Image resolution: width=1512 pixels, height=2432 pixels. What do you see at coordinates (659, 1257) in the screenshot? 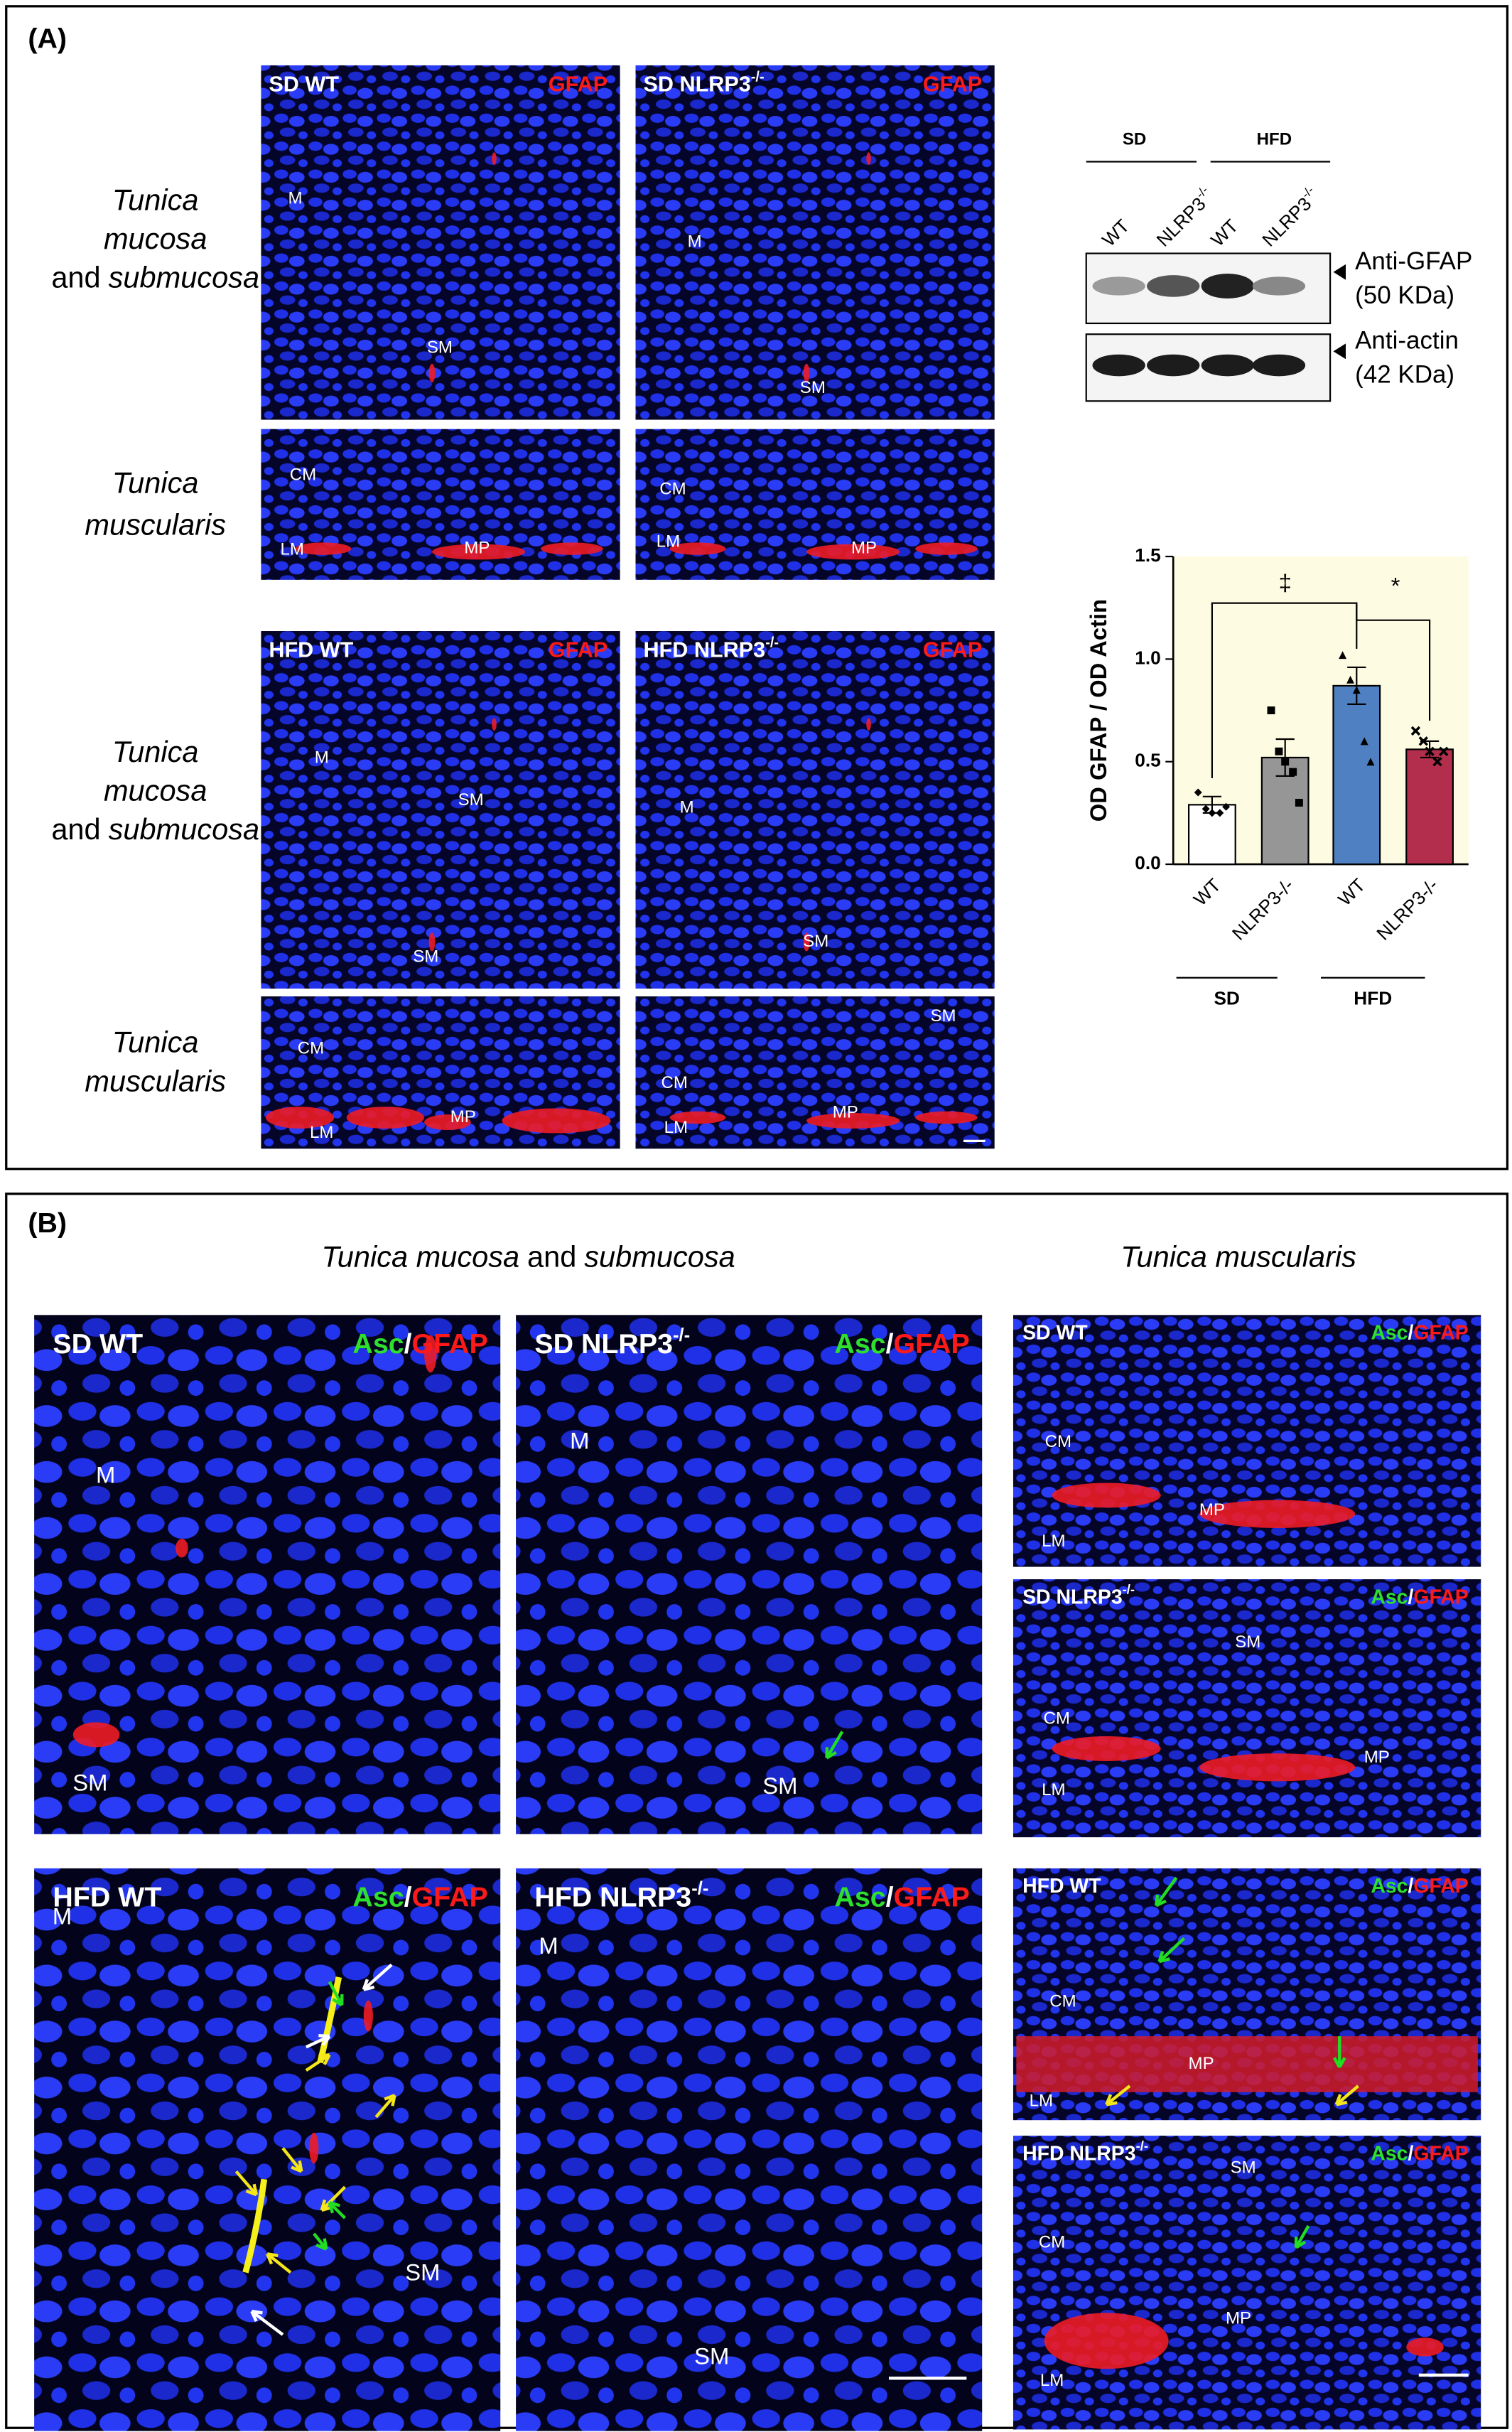
I see `section-header-part: submucosa` at bounding box center [659, 1257].